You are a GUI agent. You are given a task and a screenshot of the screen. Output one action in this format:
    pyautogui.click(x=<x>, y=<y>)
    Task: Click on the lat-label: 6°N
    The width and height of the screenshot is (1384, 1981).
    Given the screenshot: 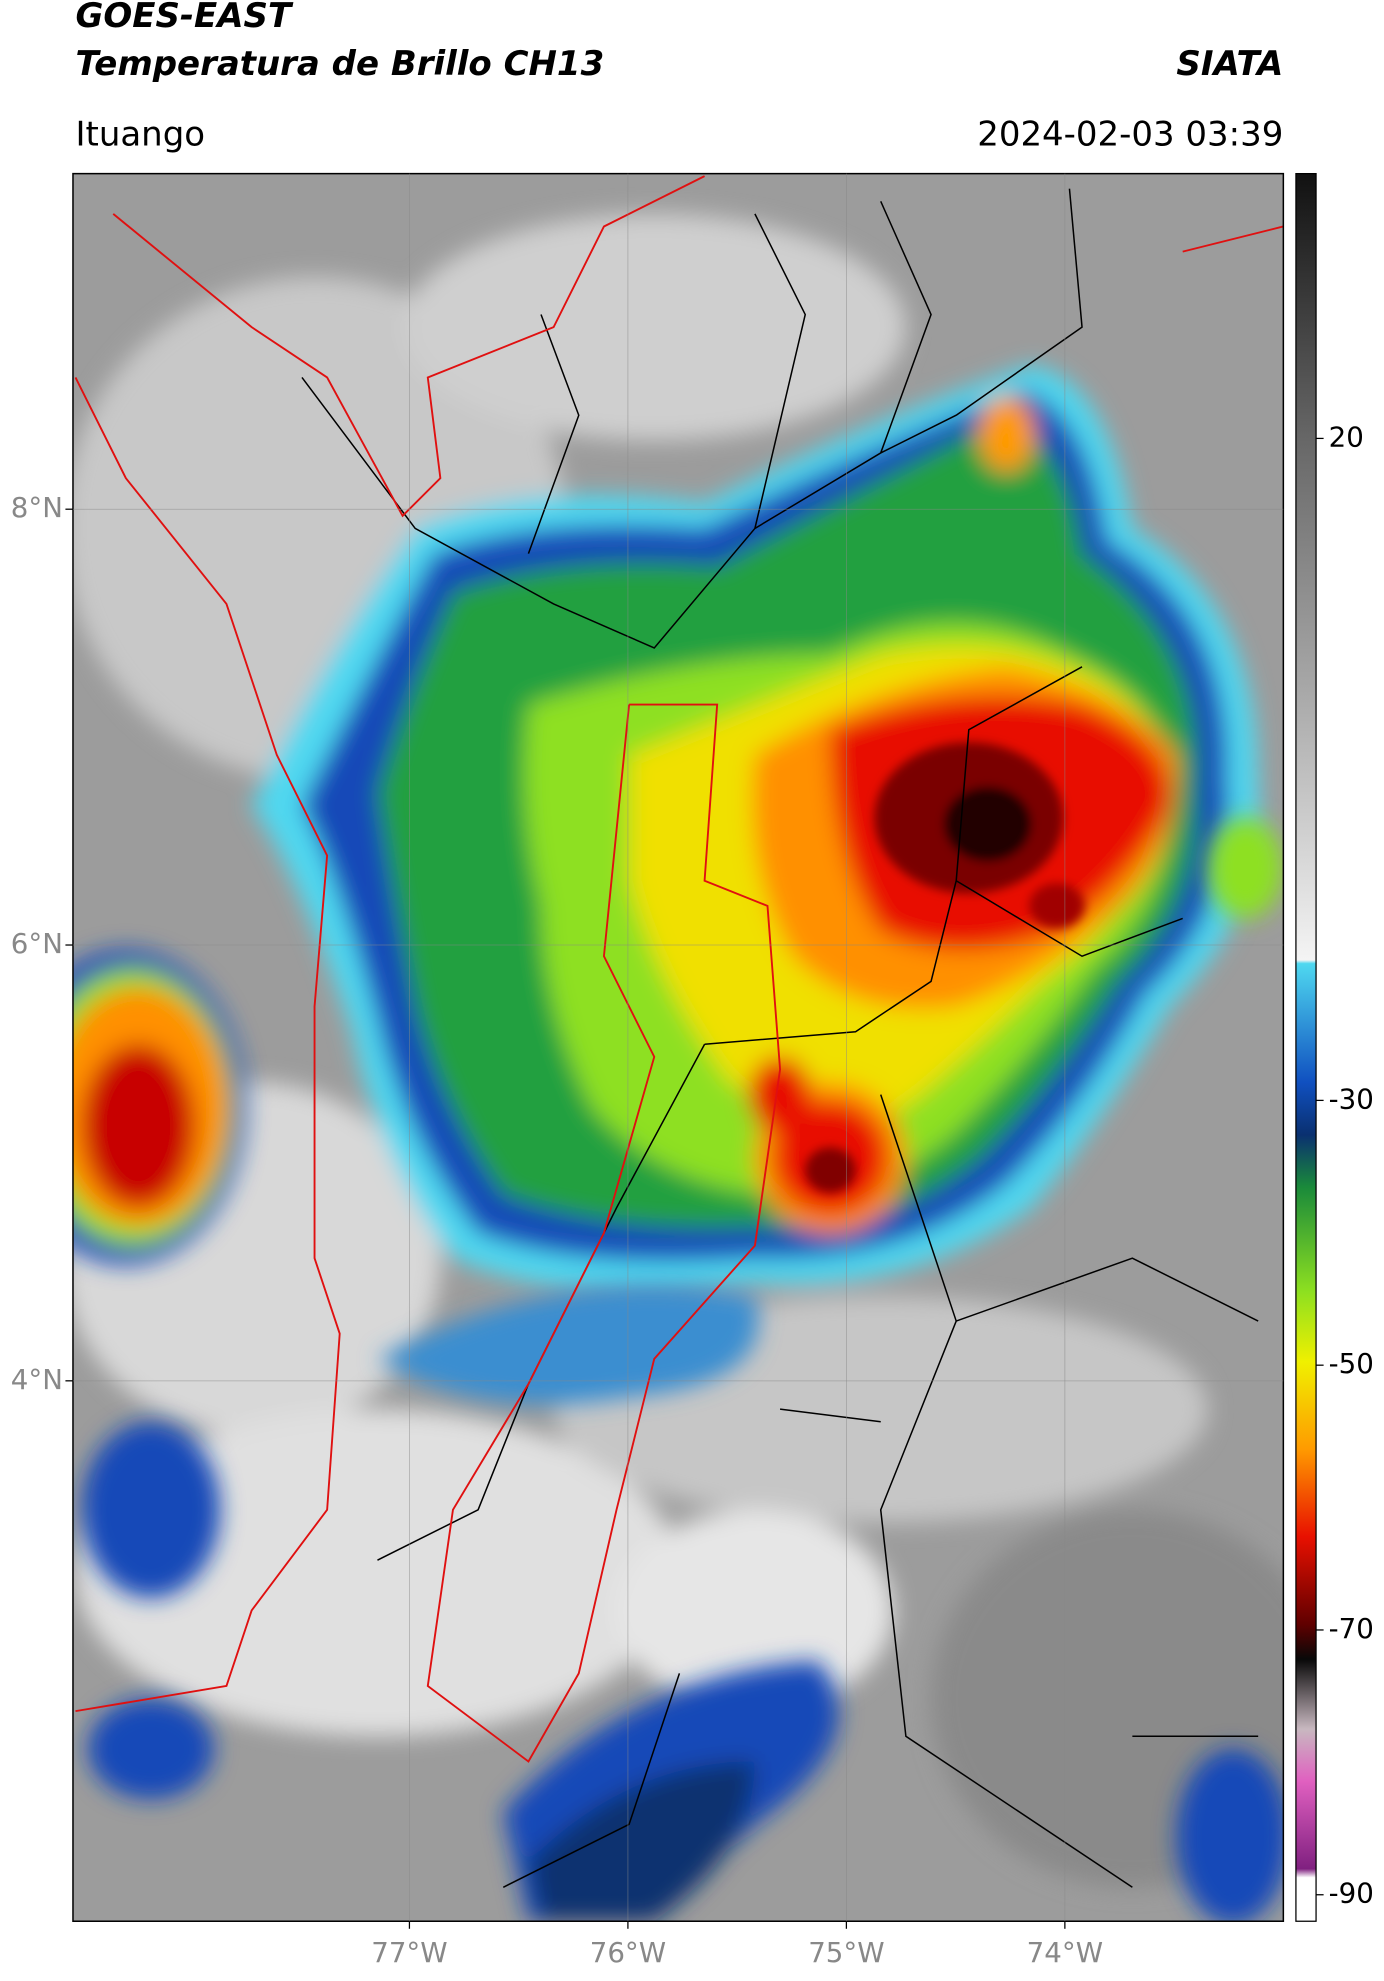 What is the action you would take?
    pyautogui.click(x=37, y=943)
    